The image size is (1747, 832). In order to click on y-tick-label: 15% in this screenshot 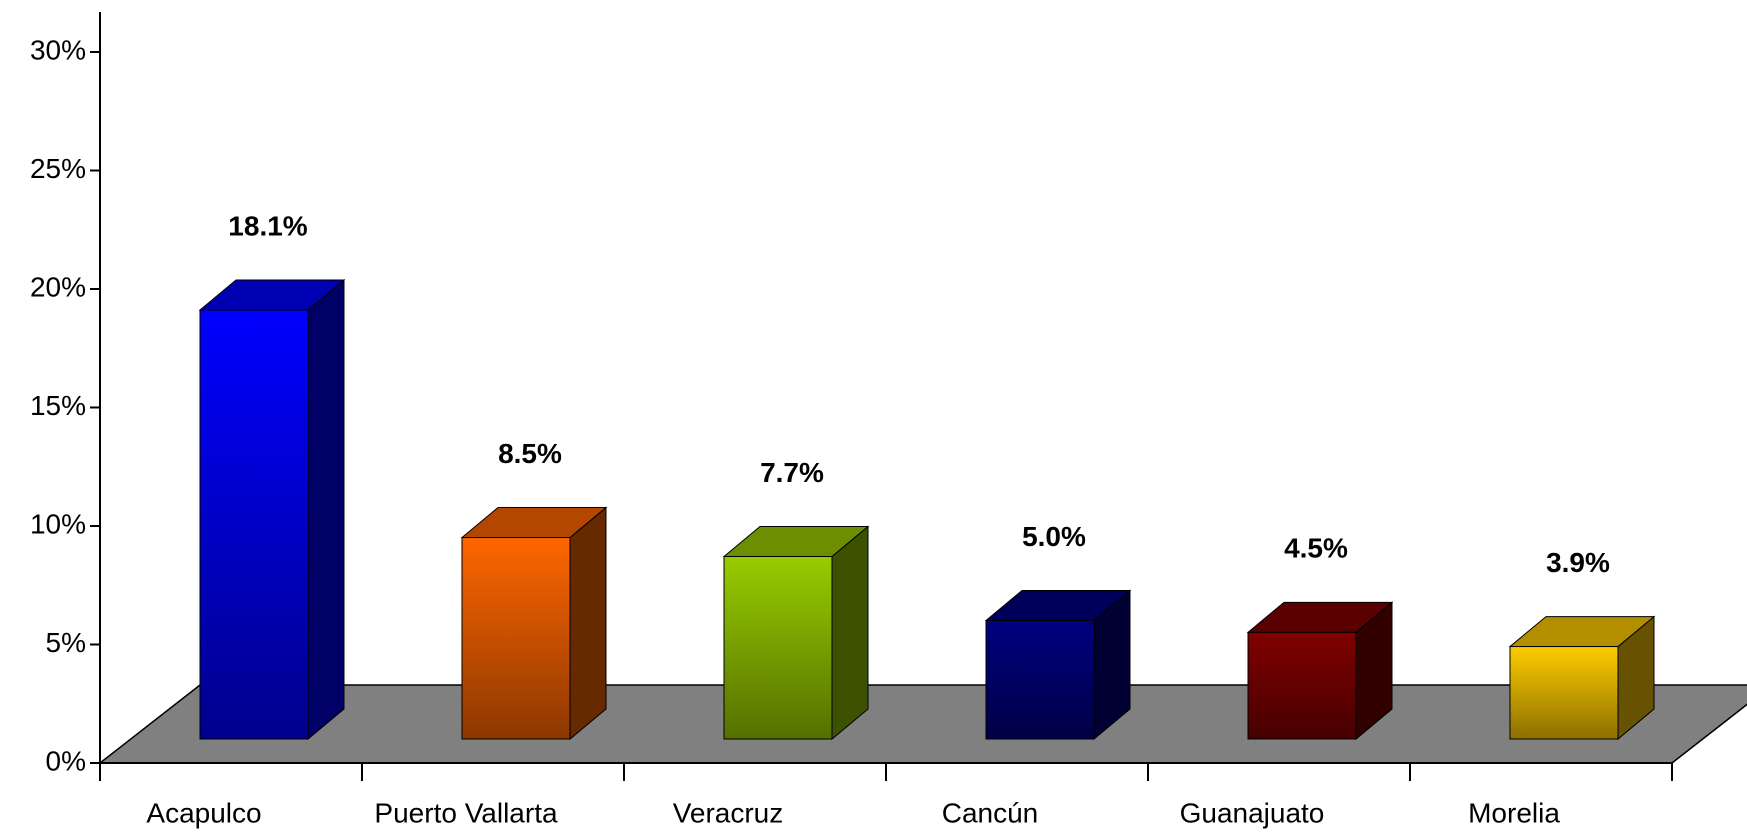, I will do `click(58, 405)`.